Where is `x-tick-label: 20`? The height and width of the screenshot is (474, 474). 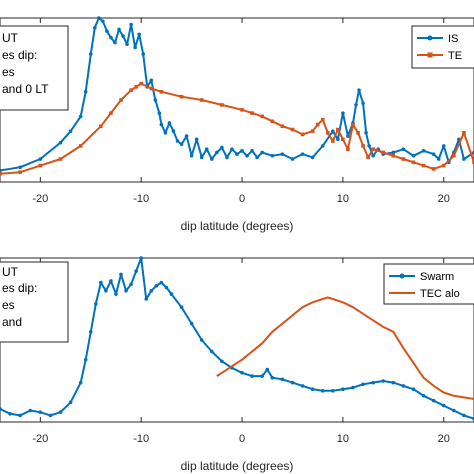 x-tick-label: 20 is located at coordinates (444, 439).